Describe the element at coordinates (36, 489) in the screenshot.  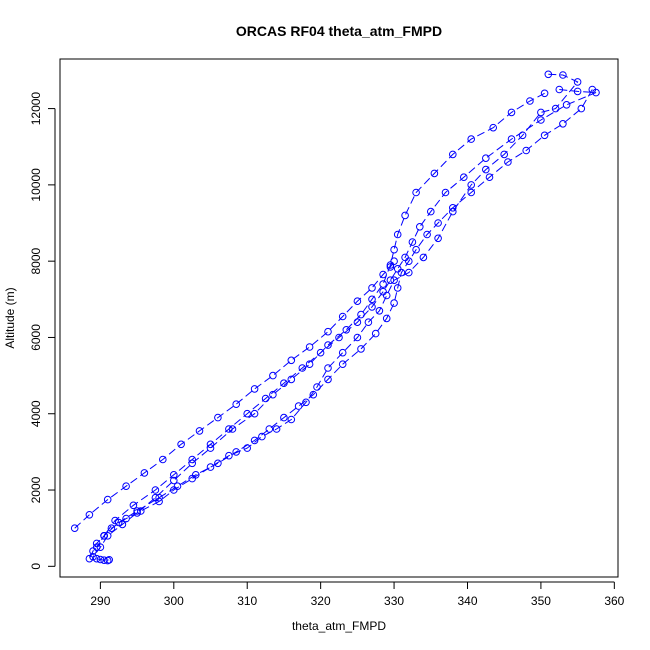
I see `y-tick-label: 2000` at that location.